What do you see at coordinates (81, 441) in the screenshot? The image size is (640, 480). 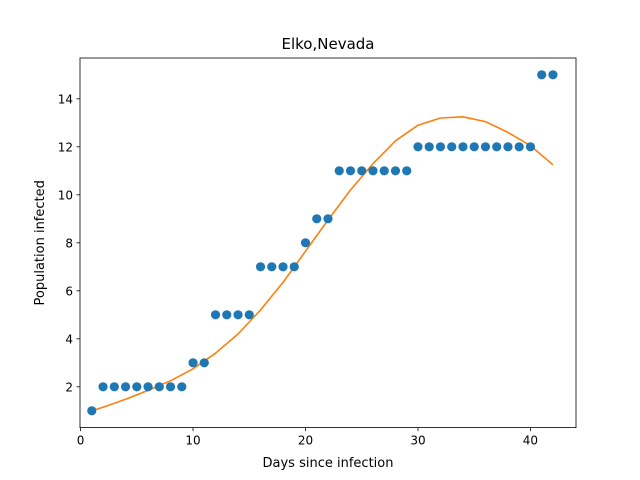 I see `x-tick-label: 0` at bounding box center [81, 441].